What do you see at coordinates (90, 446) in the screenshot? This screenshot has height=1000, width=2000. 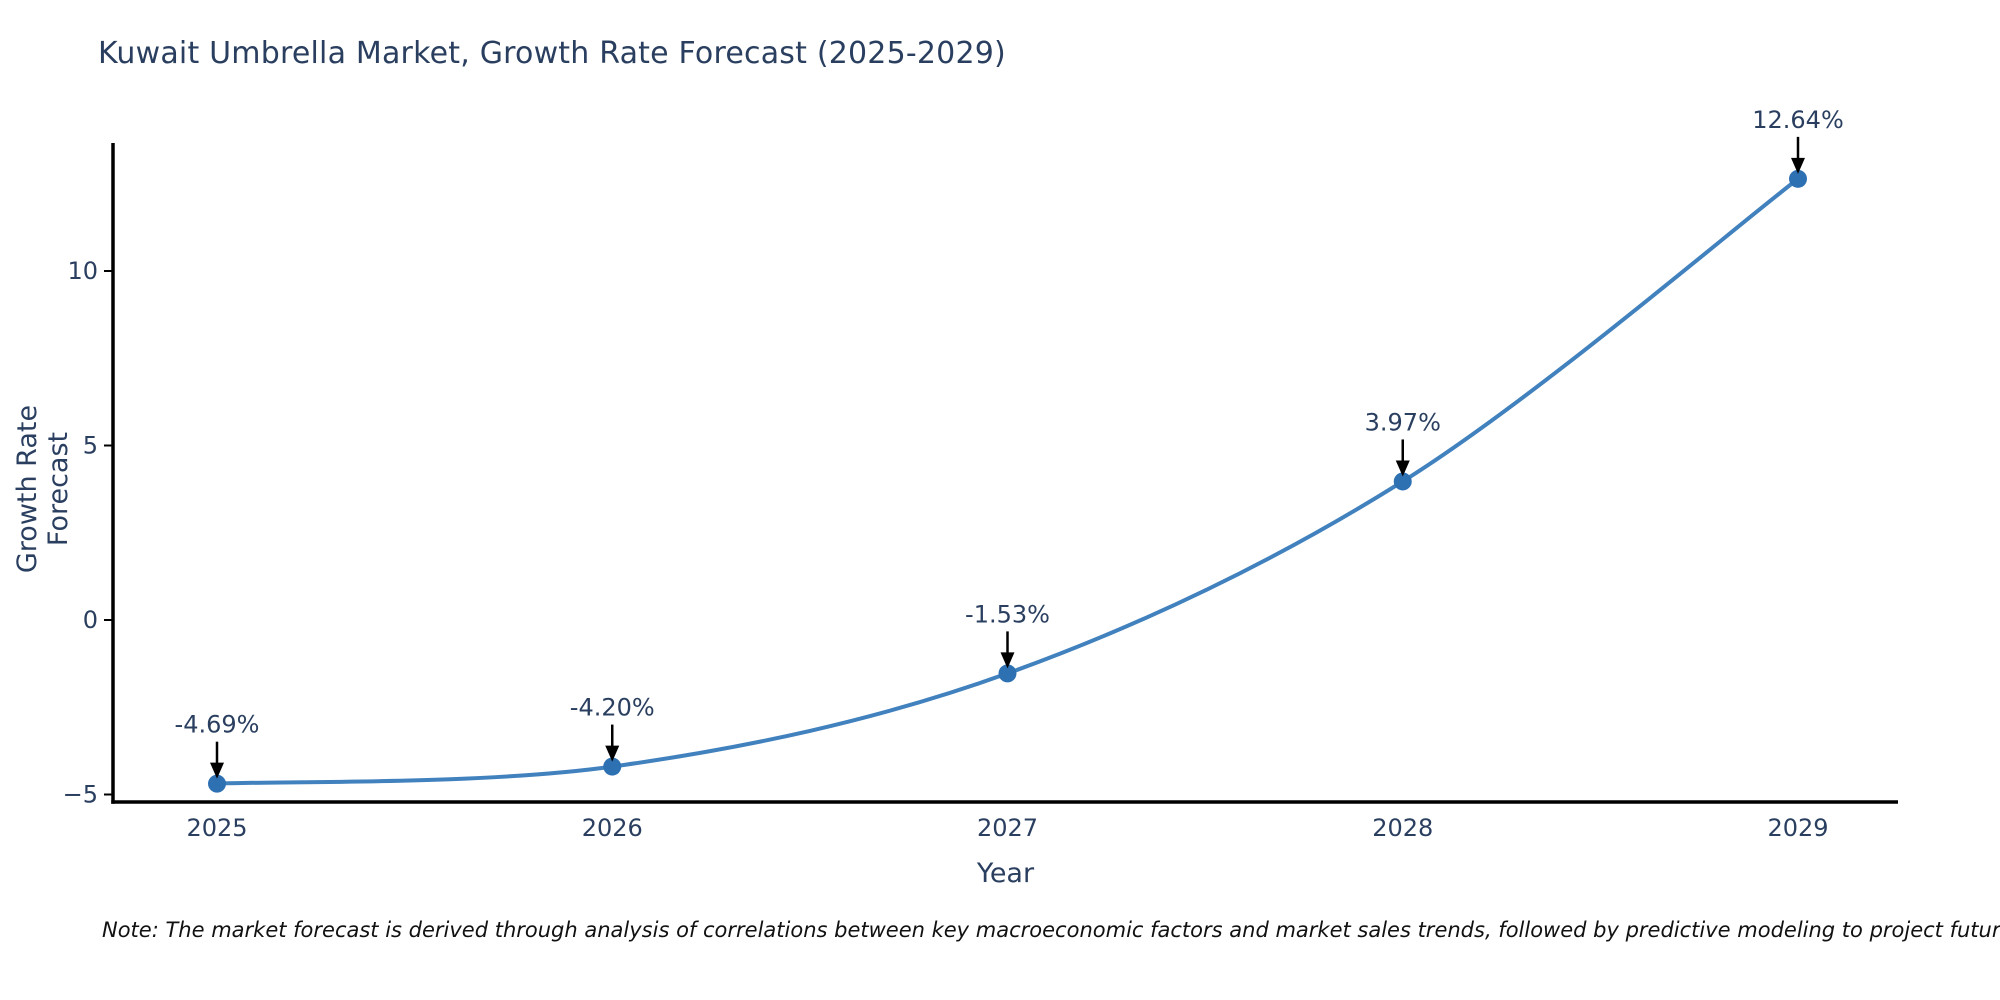 I see `y-tick-label: 5` at bounding box center [90, 446].